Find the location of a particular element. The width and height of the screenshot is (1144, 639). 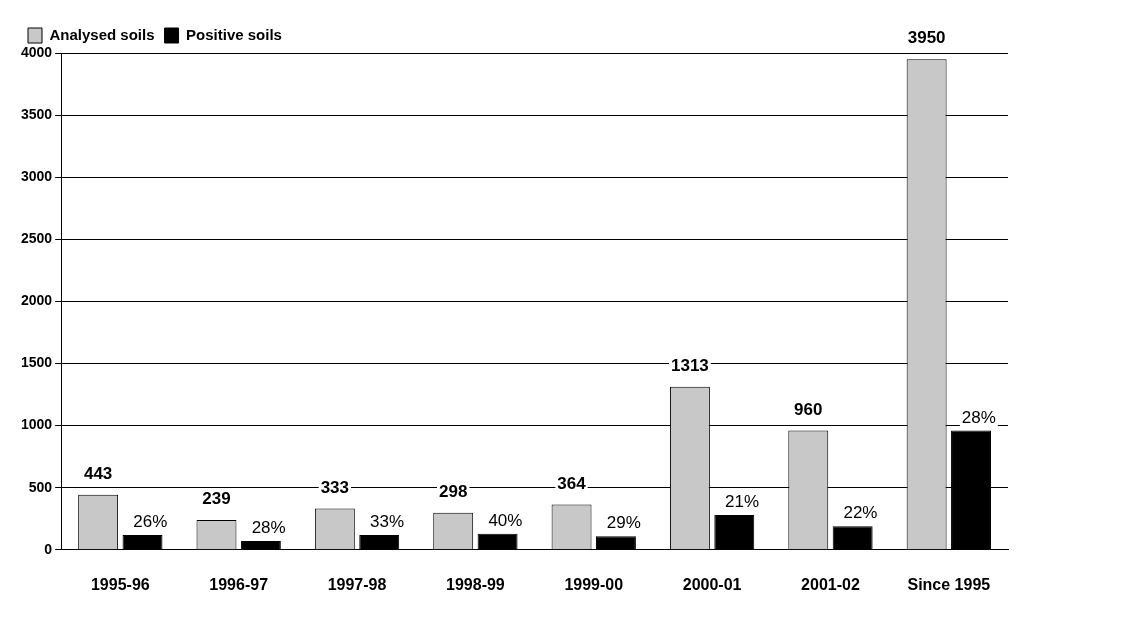

annotation: 21% is located at coordinates (742, 502).